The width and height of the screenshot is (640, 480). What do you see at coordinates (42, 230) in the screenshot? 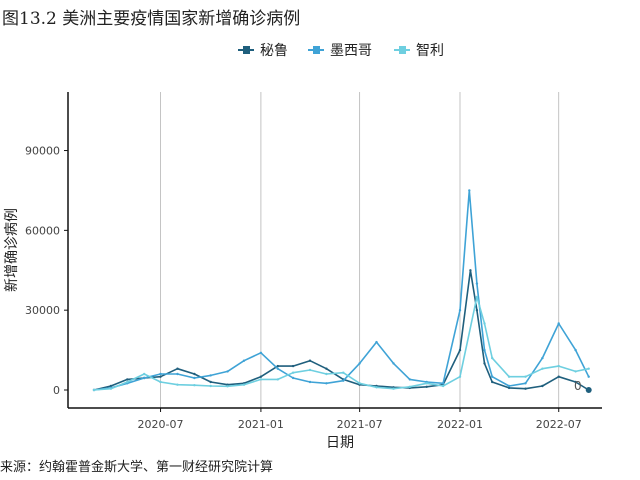
I see `y-tick-label: 60000` at bounding box center [42, 230].